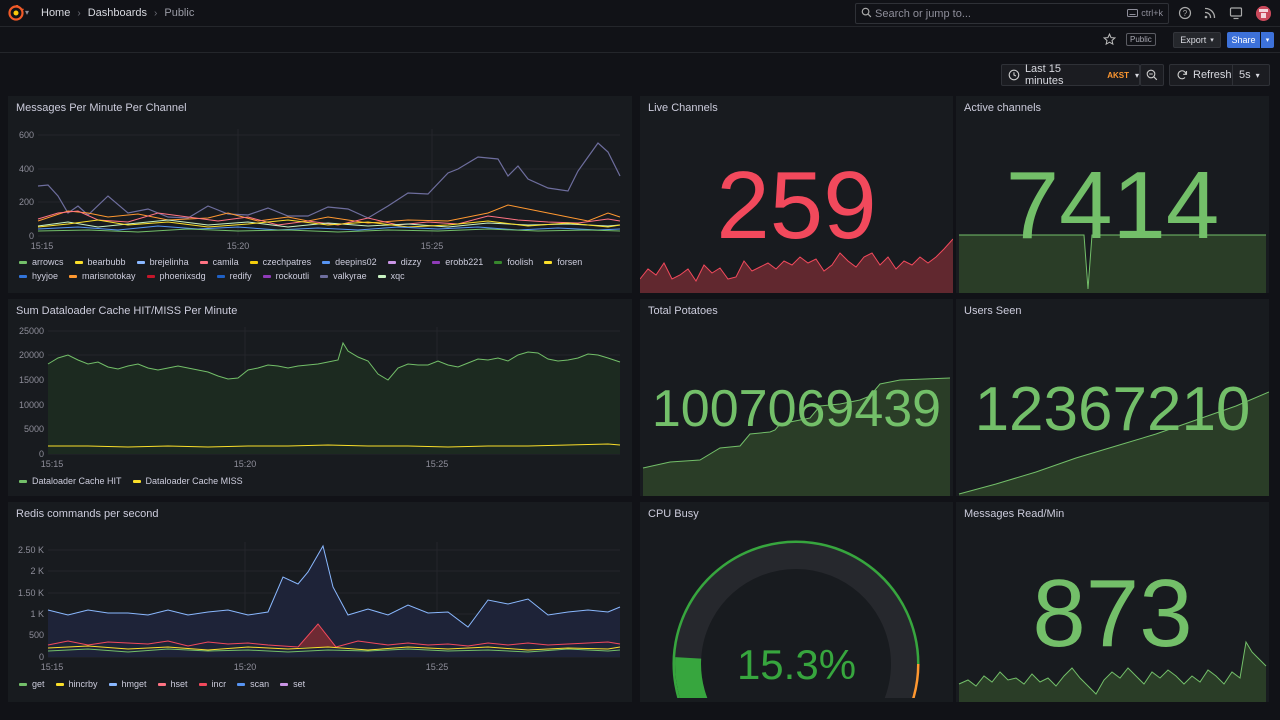  What do you see at coordinates (1112, 671) in the screenshot?
I see `messages-read-sparkline` at bounding box center [1112, 671].